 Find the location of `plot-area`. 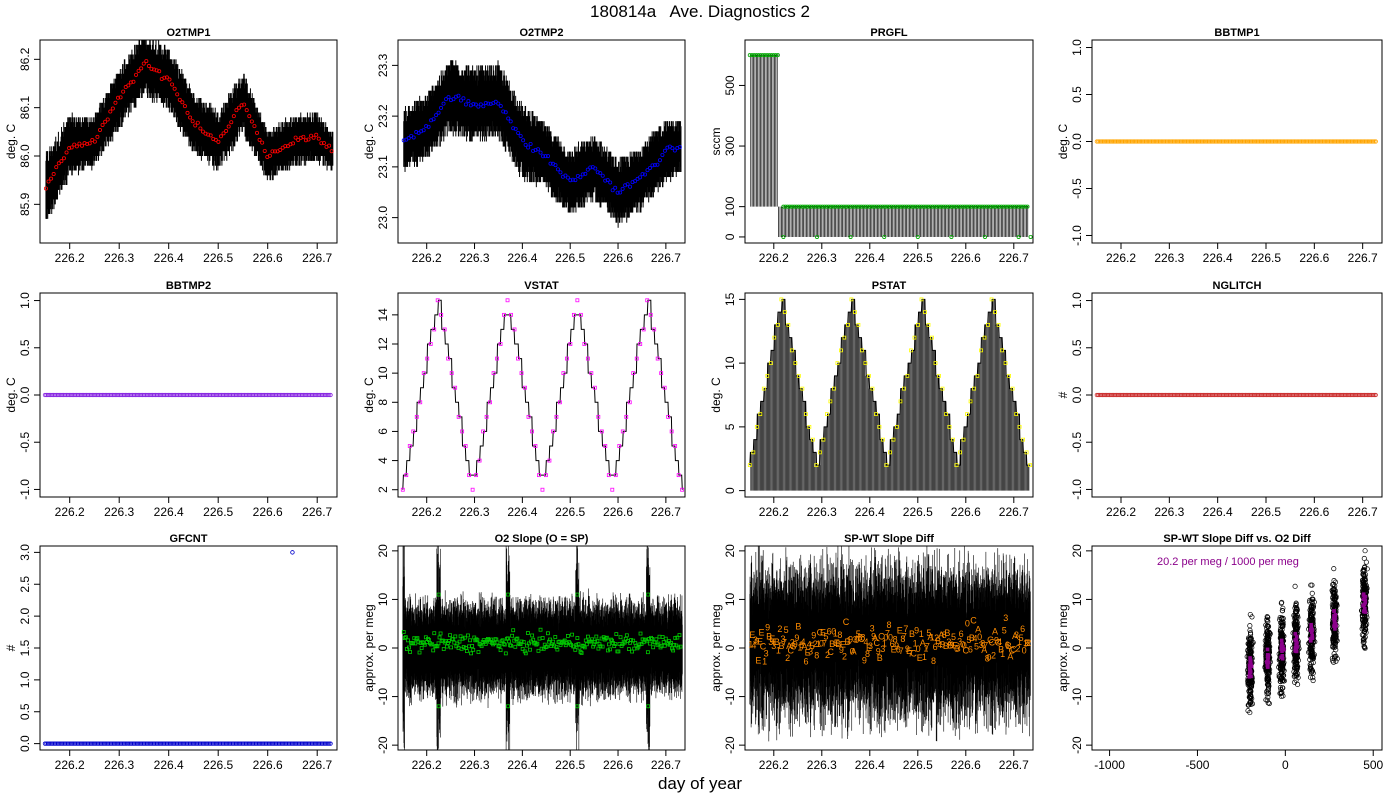

plot-area is located at coordinates (187, 648).